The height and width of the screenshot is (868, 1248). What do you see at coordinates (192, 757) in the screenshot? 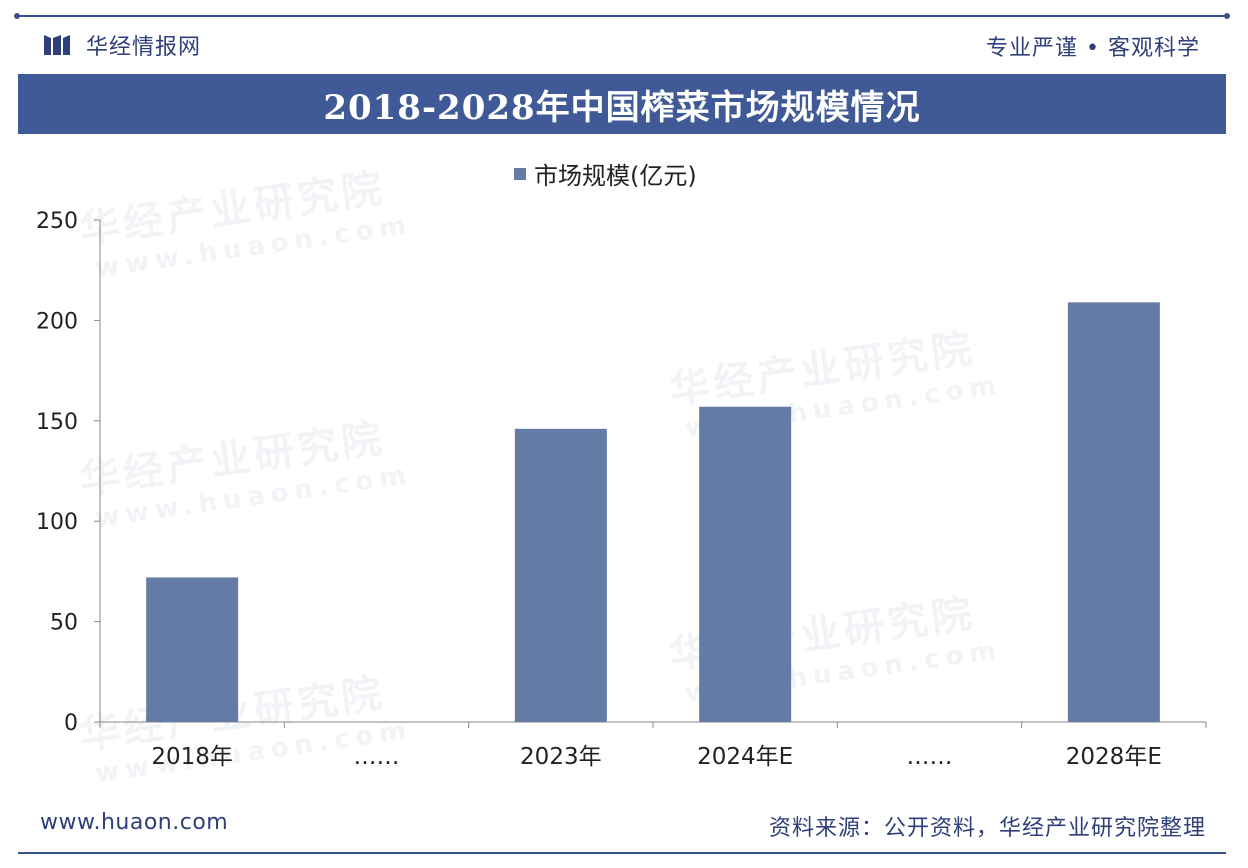
I see `x-tick-label: 2018年` at bounding box center [192, 757].